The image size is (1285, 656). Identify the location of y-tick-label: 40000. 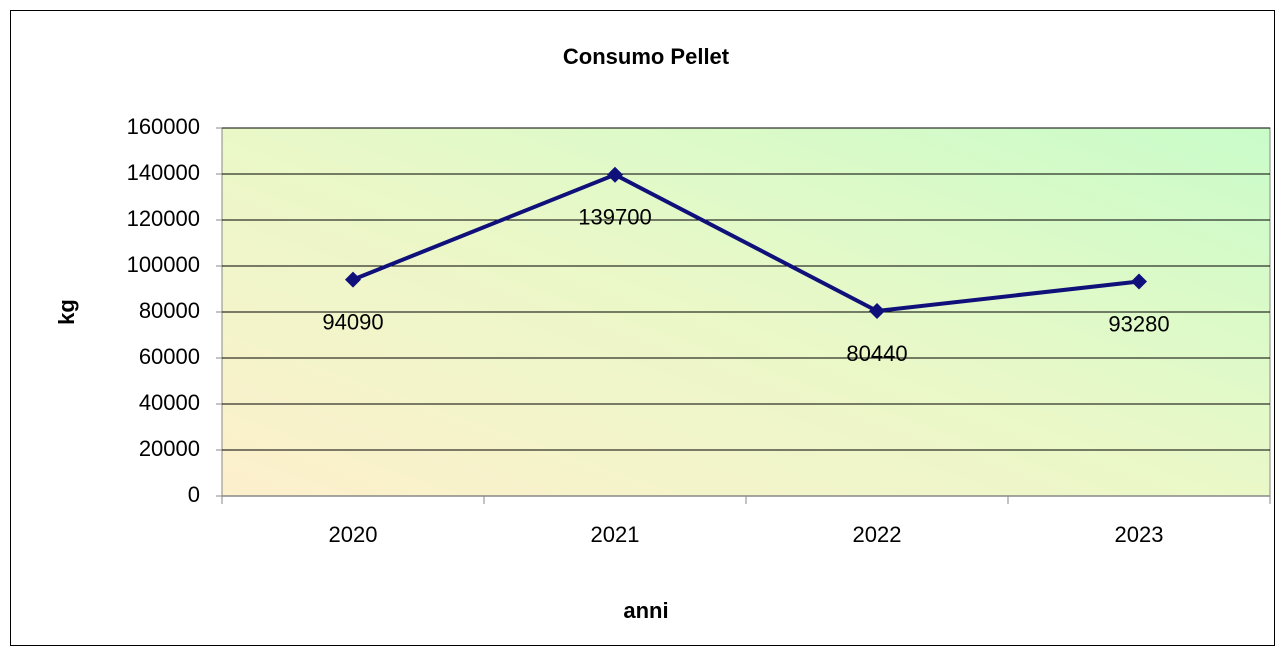
(169, 402).